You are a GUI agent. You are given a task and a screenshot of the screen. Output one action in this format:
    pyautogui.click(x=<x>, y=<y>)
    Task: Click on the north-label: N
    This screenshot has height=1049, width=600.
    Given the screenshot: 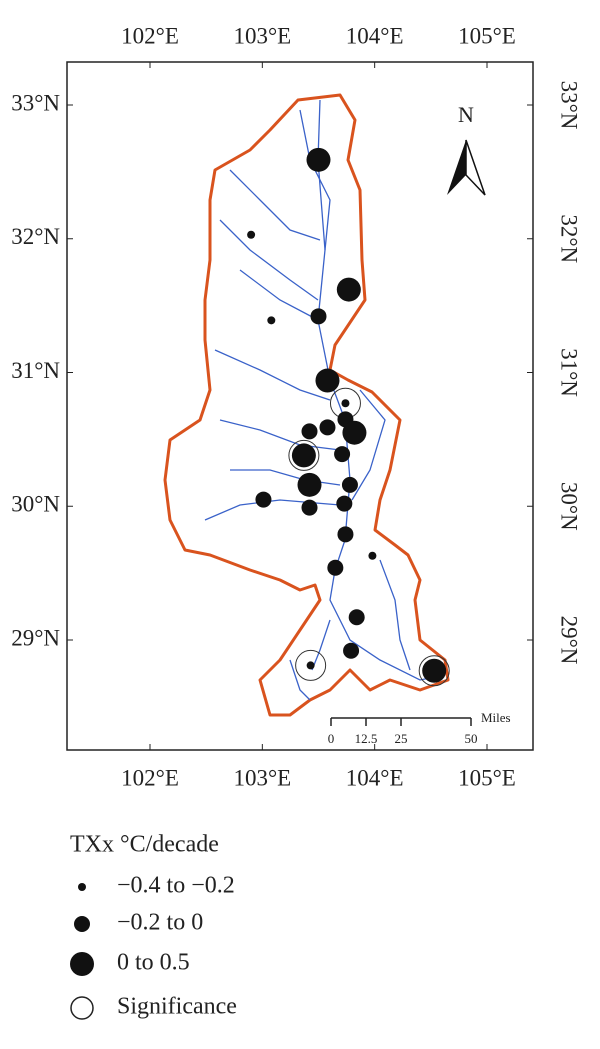 What is the action you would take?
    pyautogui.click(x=466, y=114)
    